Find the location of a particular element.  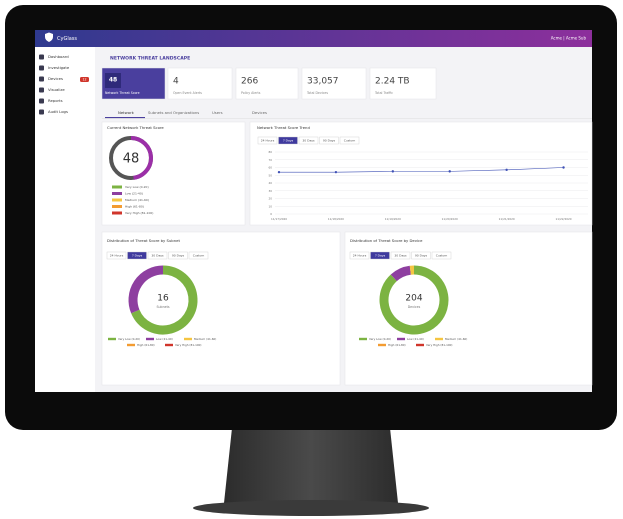

kpi-label: Total Traffic is located at coordinates (383, 93).